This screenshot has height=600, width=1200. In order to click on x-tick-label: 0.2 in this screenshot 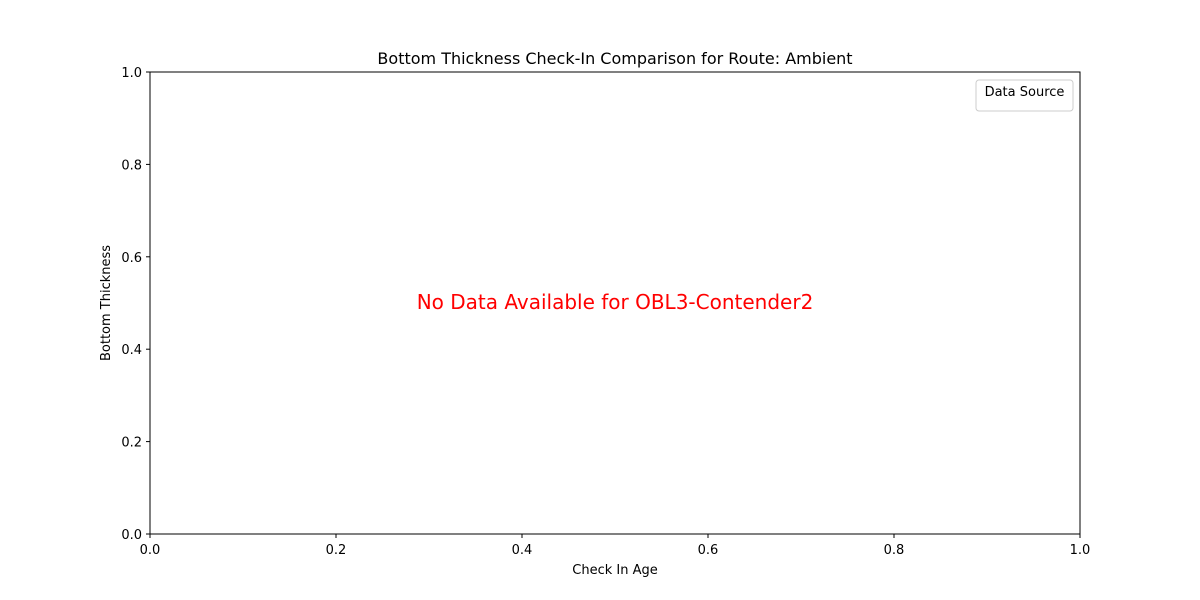, I will do `click(336, 550)`.